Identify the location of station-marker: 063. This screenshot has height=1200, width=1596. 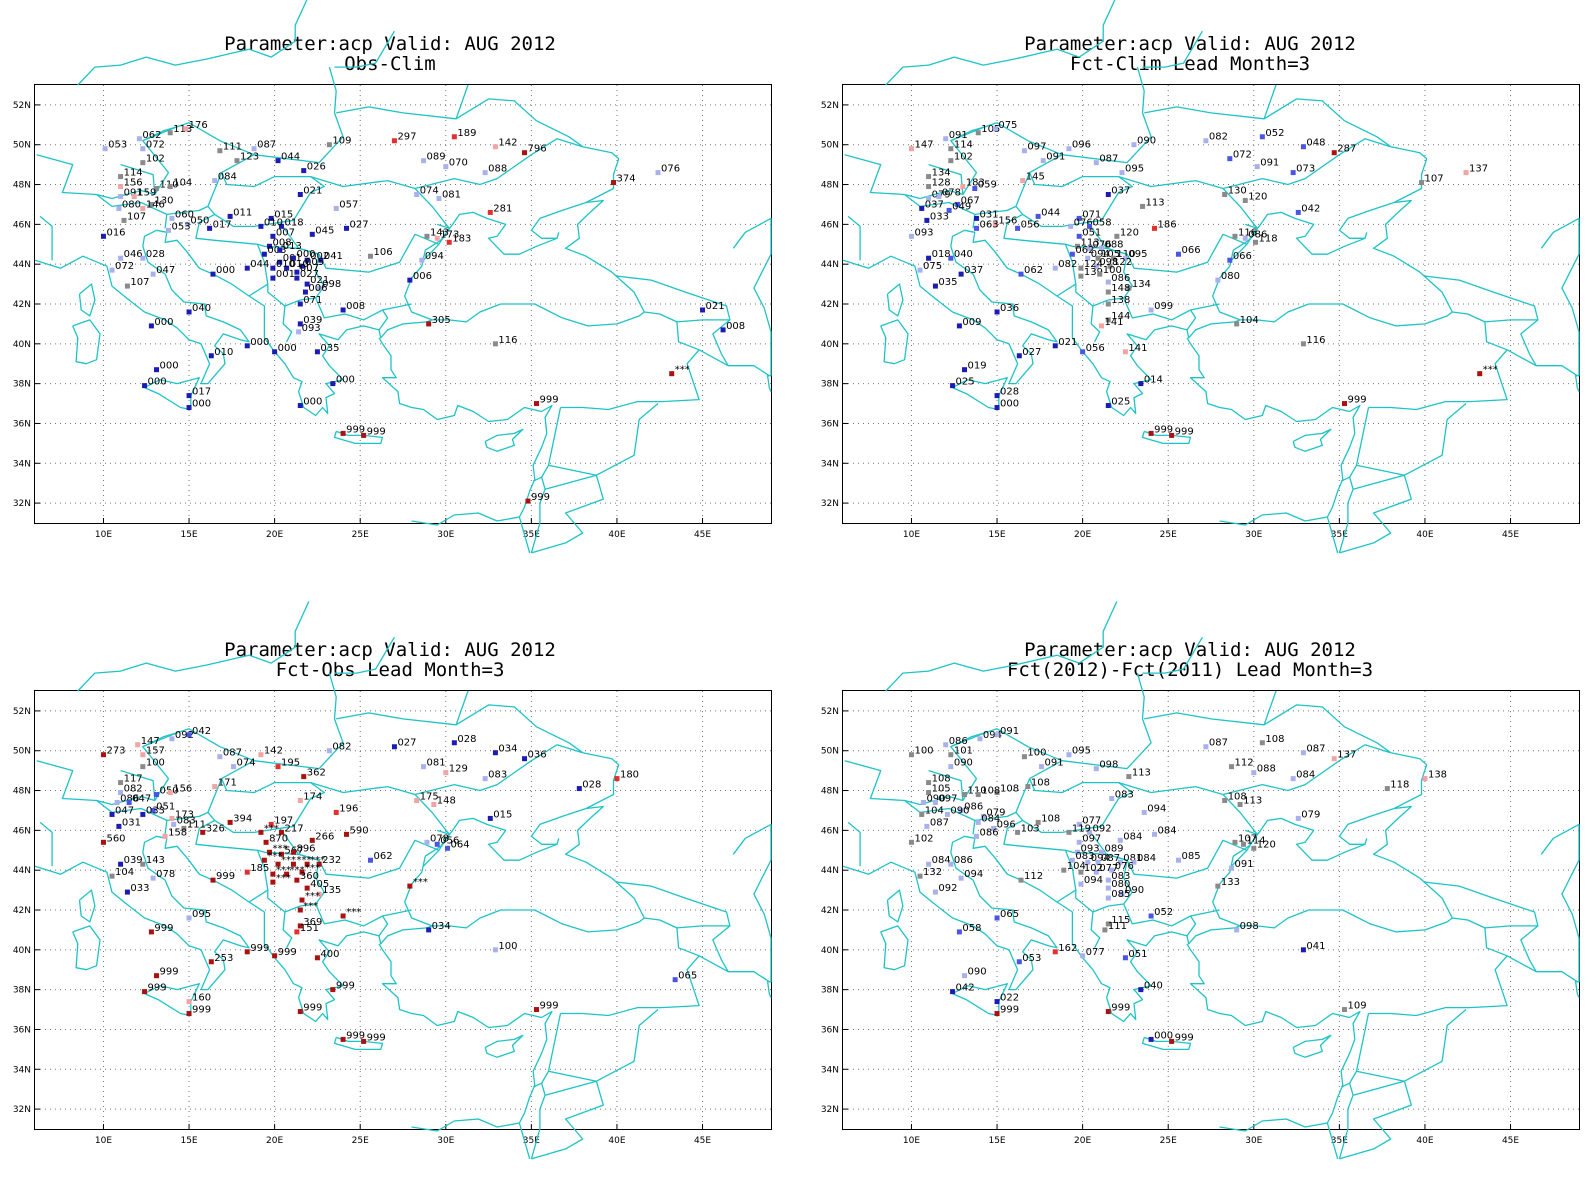
(986, 225).